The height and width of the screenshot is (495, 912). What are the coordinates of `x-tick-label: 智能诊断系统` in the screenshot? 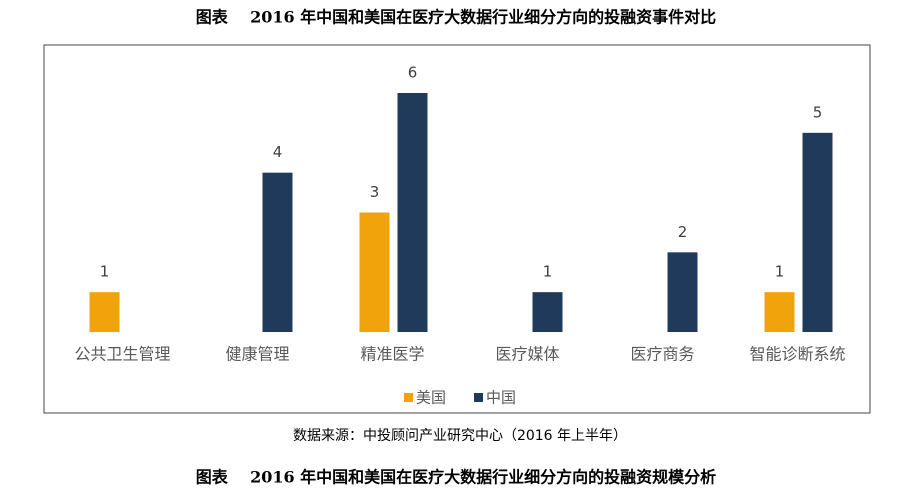 It's located at (797, 354).